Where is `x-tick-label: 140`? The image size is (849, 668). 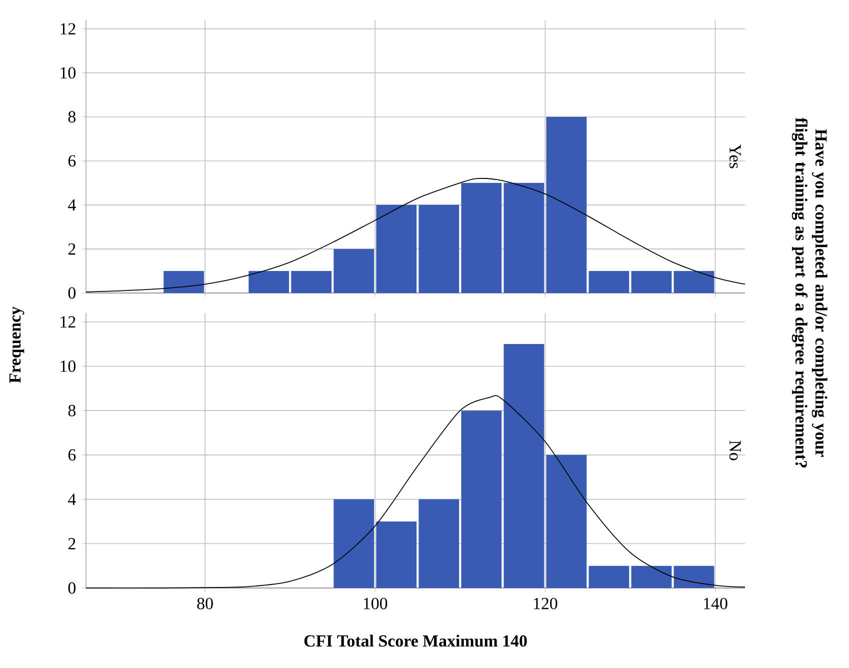
x-tick-label: 140 is located at coordinates (716, 604).